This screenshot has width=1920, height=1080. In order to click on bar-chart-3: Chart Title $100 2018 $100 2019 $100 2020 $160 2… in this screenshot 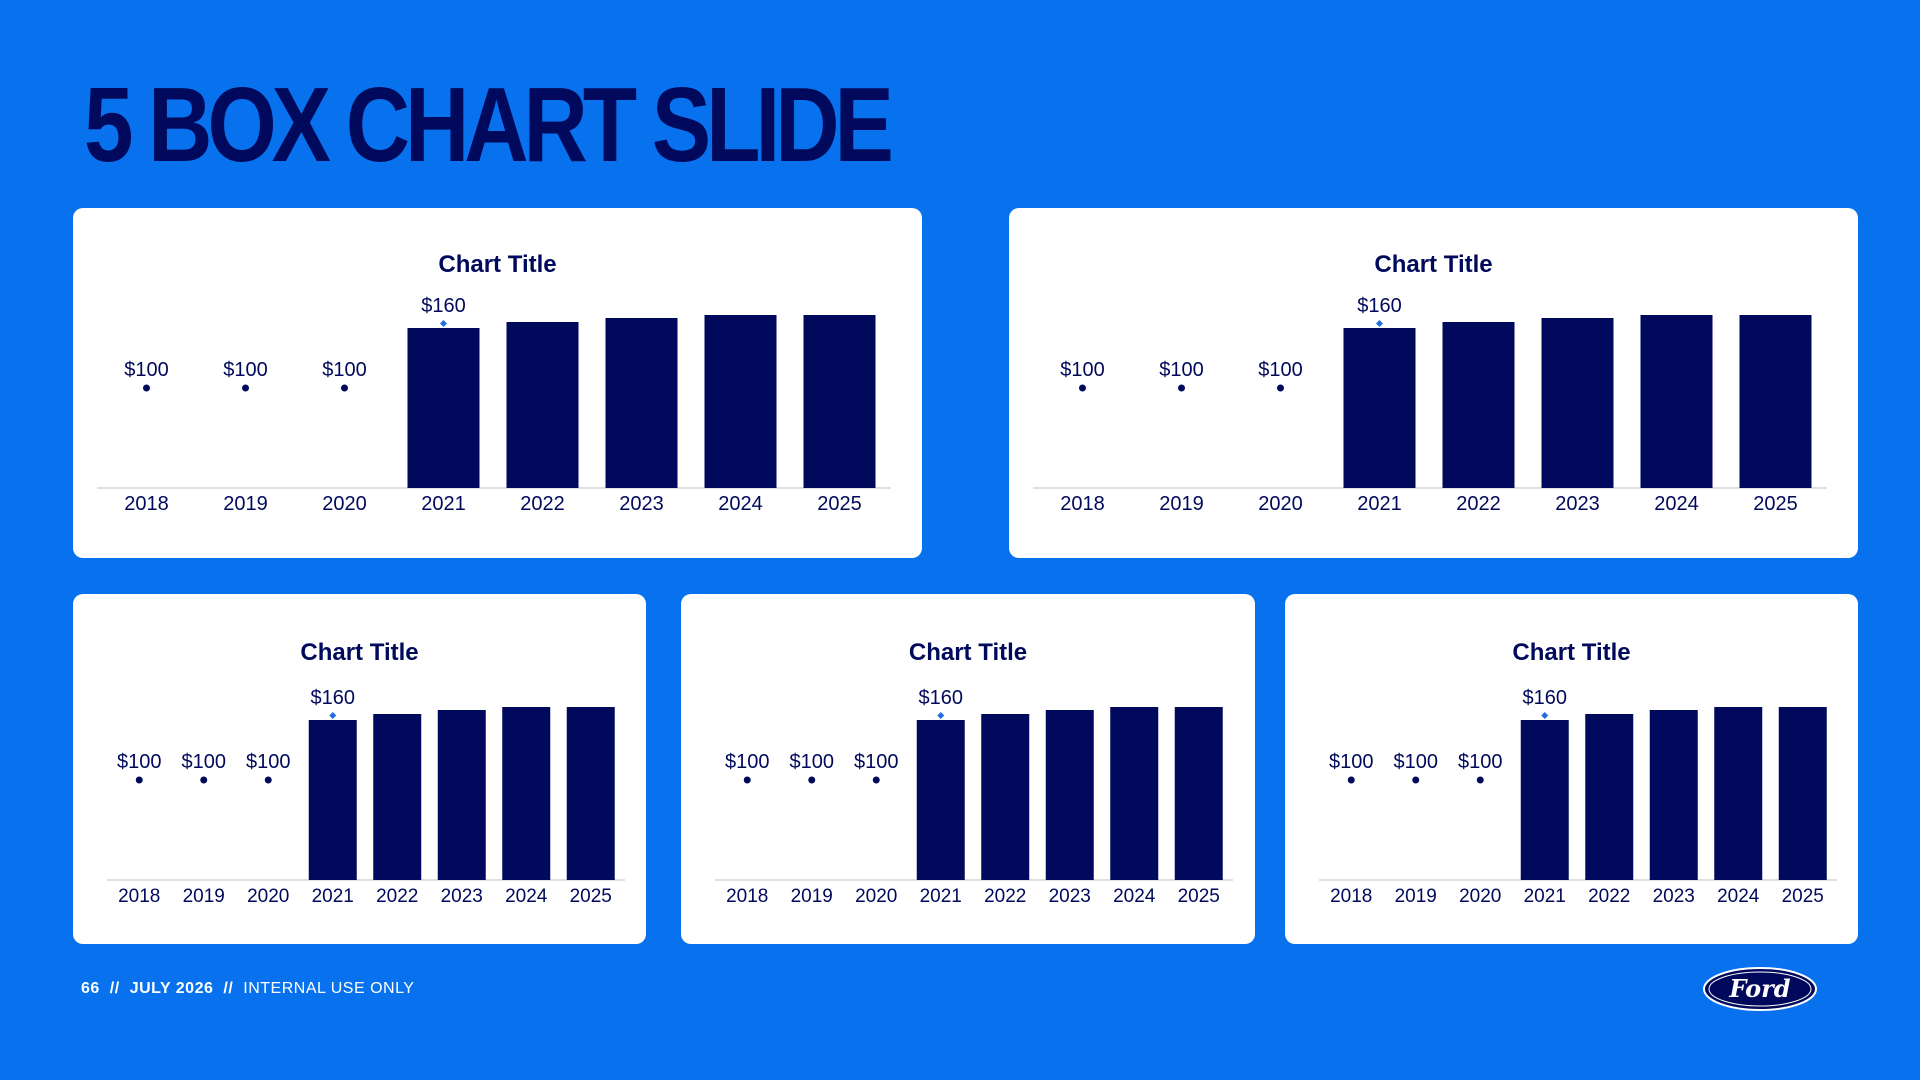, I will do `click(366, 773)`.